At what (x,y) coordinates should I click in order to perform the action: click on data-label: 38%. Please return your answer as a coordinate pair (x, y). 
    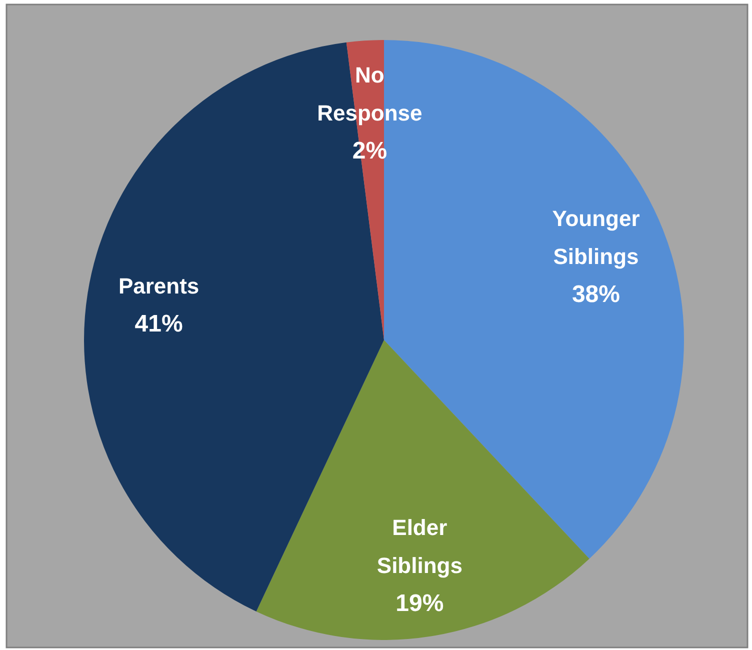
    Looking at the image, I should click on (596, 294).